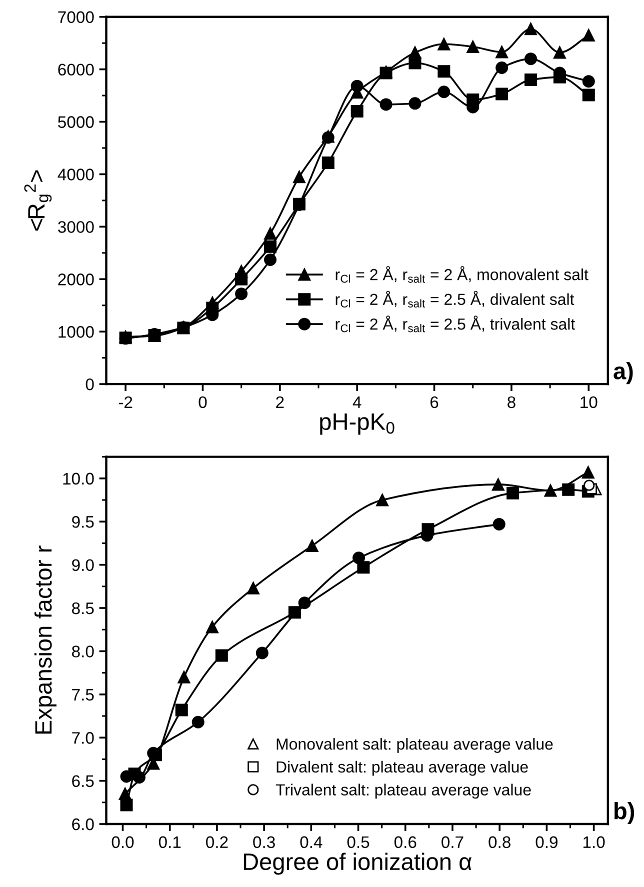 This screenshot has height=887, width=644. What do you see at coordinates (264, 842) in the screenshot?
I see `x-tick-label: 0.3` at bounding box center [264, 842].